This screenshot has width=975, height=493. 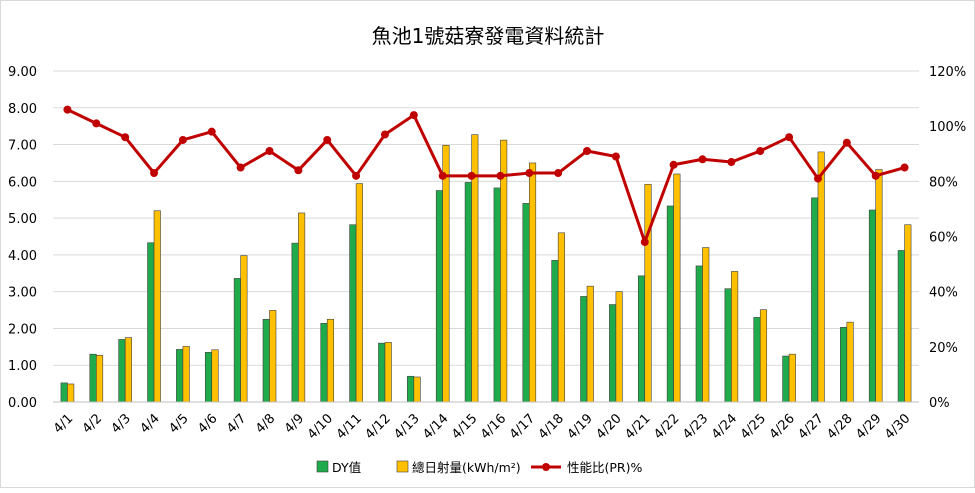 I want to click on y-right-tick-label: 120%, so click(x=947, y=72).